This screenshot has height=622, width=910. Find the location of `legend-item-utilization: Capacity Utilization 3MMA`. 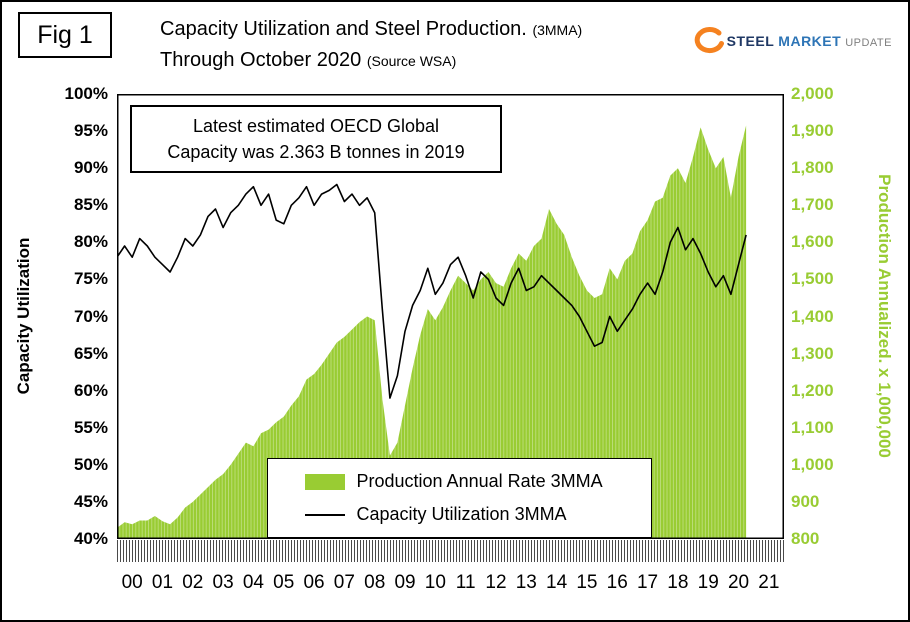

legend-item-utilization: Capacity Utilization 3MMA is located at coordinates (459, 514).